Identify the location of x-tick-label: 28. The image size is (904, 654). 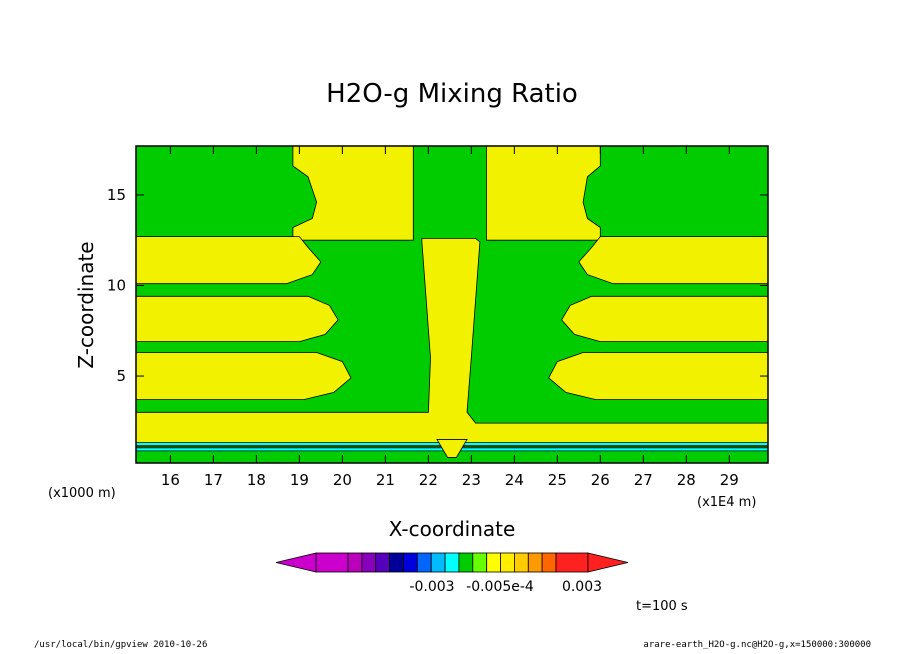
(686, 480).